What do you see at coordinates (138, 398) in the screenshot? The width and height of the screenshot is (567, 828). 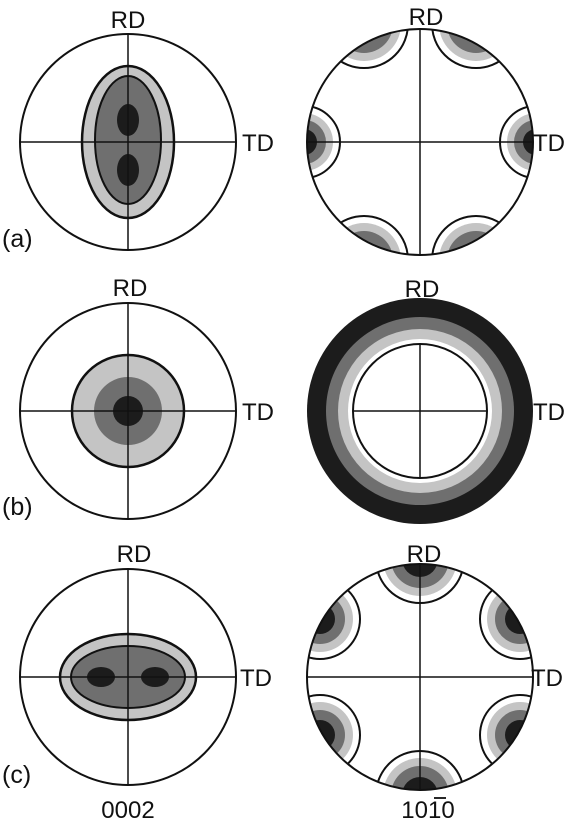 I see `pole-figure-b-0002: RD TD (b)` at bounding box center [138, 398].